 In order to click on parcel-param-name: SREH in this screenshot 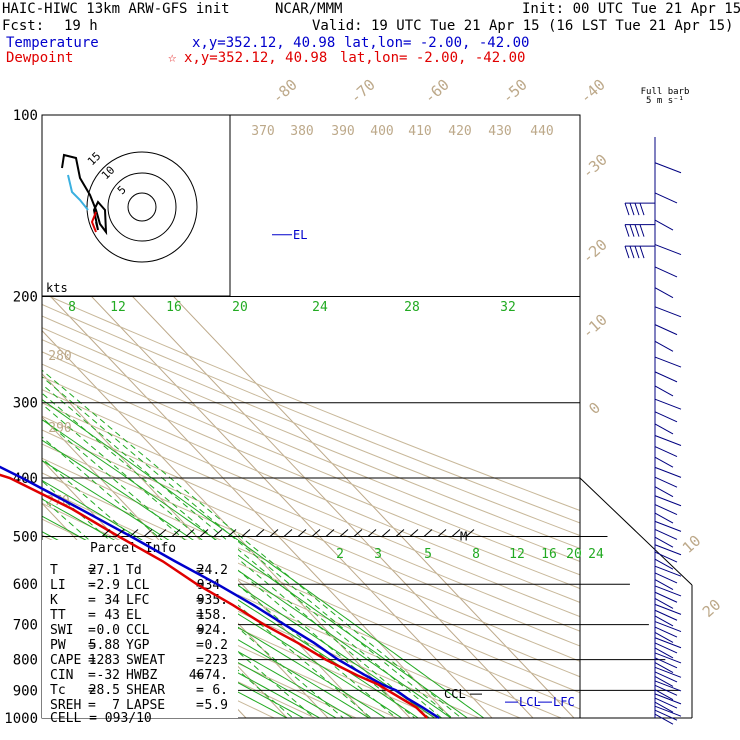, I will do `click(65, 705)`.